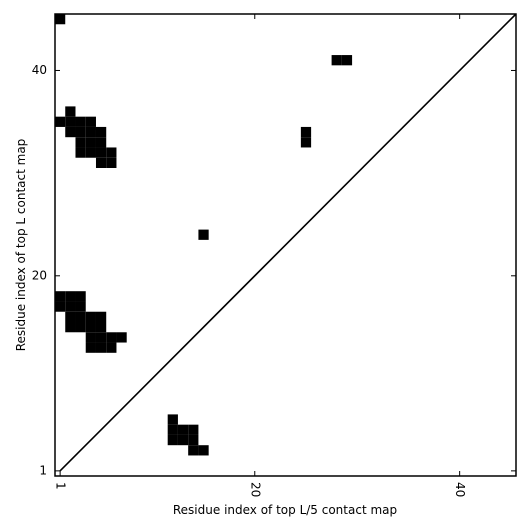 This screenshot has height=531, width=531. Describe the element at coordinates (39, 70) in the screenshot. I see `y-tick-label: 40` at that location.